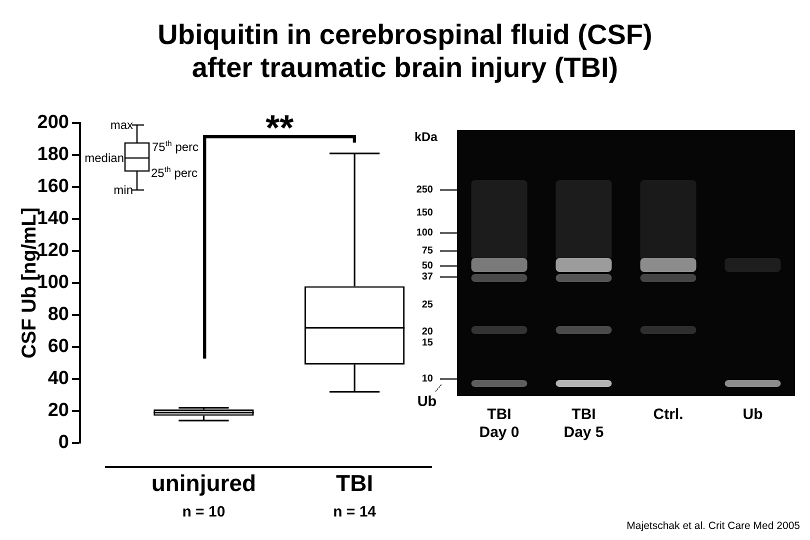 Image resolution: width=810 pixels, height=540 pixels. Describe the element at coordinates (427, 379) in the screenshot. I see `annotation: 10` at that location.